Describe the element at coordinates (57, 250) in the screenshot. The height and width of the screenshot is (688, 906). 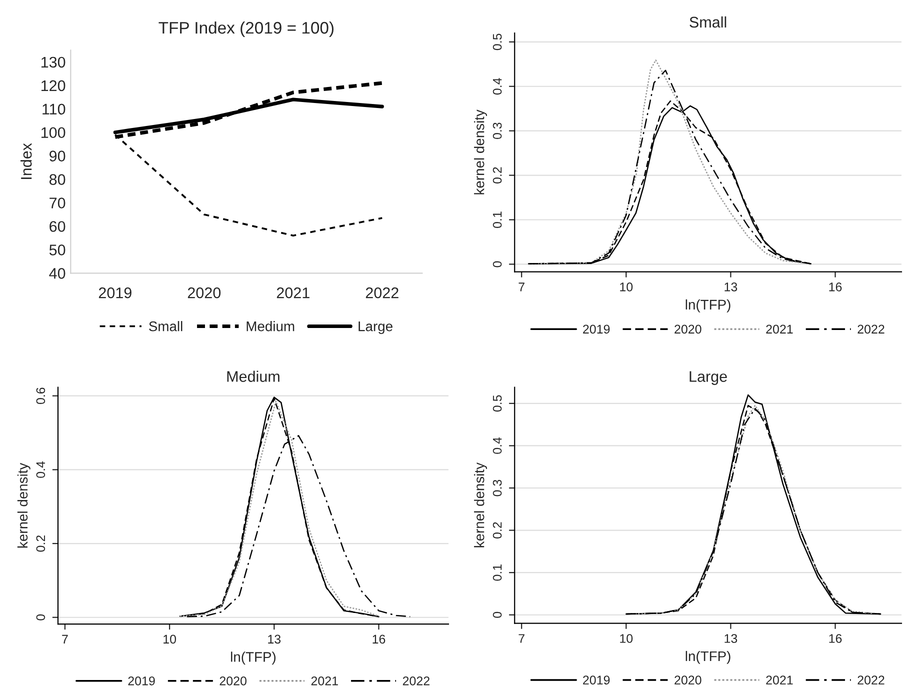
I see `y-tick-label: 50` at that location.